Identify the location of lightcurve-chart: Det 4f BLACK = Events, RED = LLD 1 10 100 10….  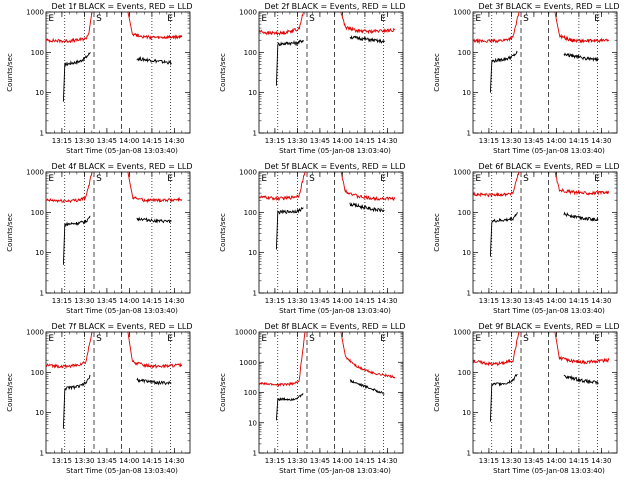
(99, 238).